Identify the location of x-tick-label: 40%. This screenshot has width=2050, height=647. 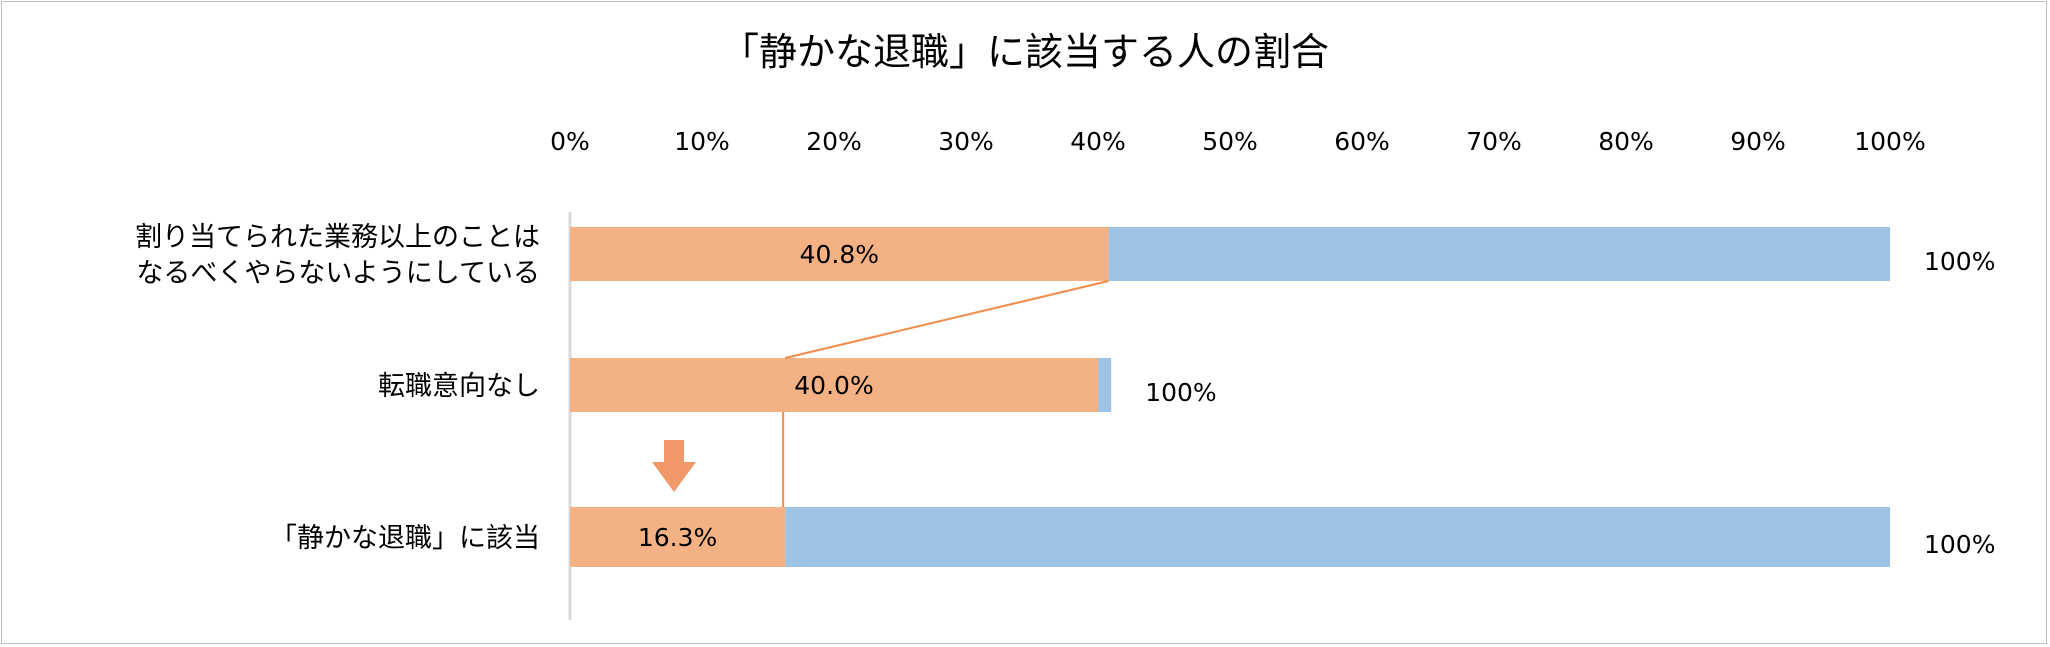
(1098, 141).